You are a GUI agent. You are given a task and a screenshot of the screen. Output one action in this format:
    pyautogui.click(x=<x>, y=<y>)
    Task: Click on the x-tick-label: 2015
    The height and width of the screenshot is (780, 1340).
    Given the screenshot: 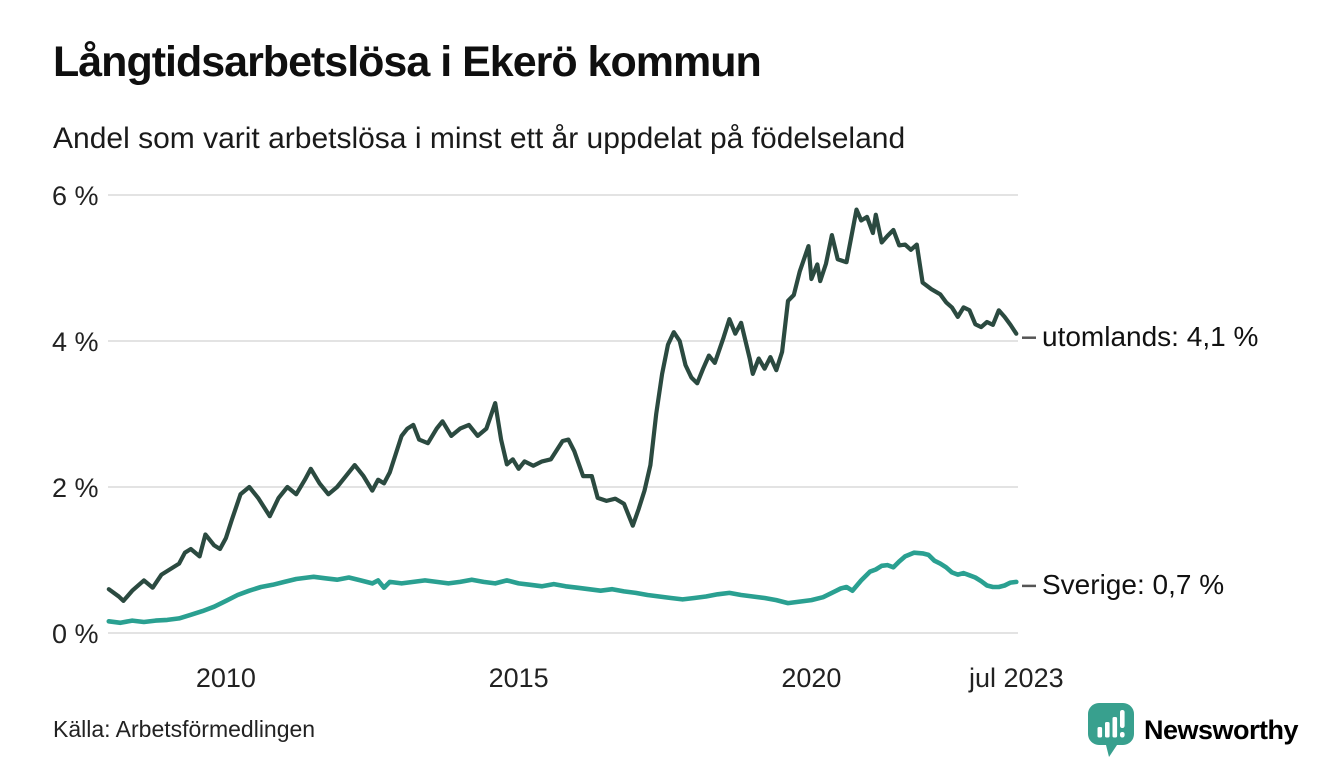 What is the action you would take?
    pyautogui.click(x=519, y=678)
    